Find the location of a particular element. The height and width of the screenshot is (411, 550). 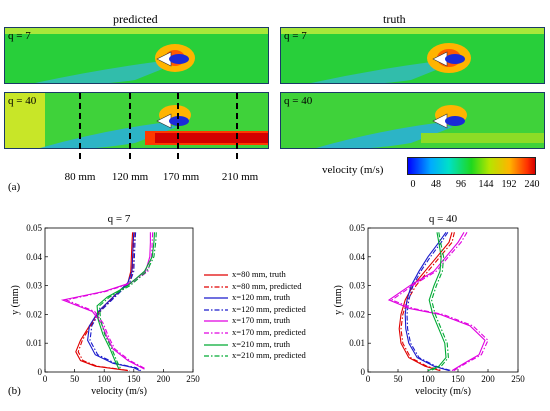

contour-predicted-q7: q = 7 is located at coordinates (136, 55).